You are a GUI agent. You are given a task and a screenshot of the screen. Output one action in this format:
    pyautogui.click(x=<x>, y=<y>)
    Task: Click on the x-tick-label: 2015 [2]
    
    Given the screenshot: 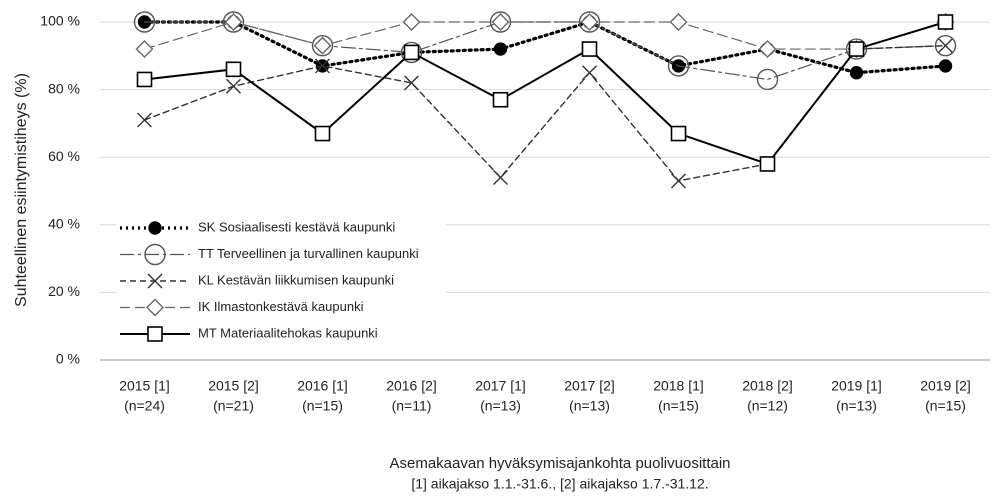 What is the action you would take?
    pyautogui.click(x=233, y=386)
    